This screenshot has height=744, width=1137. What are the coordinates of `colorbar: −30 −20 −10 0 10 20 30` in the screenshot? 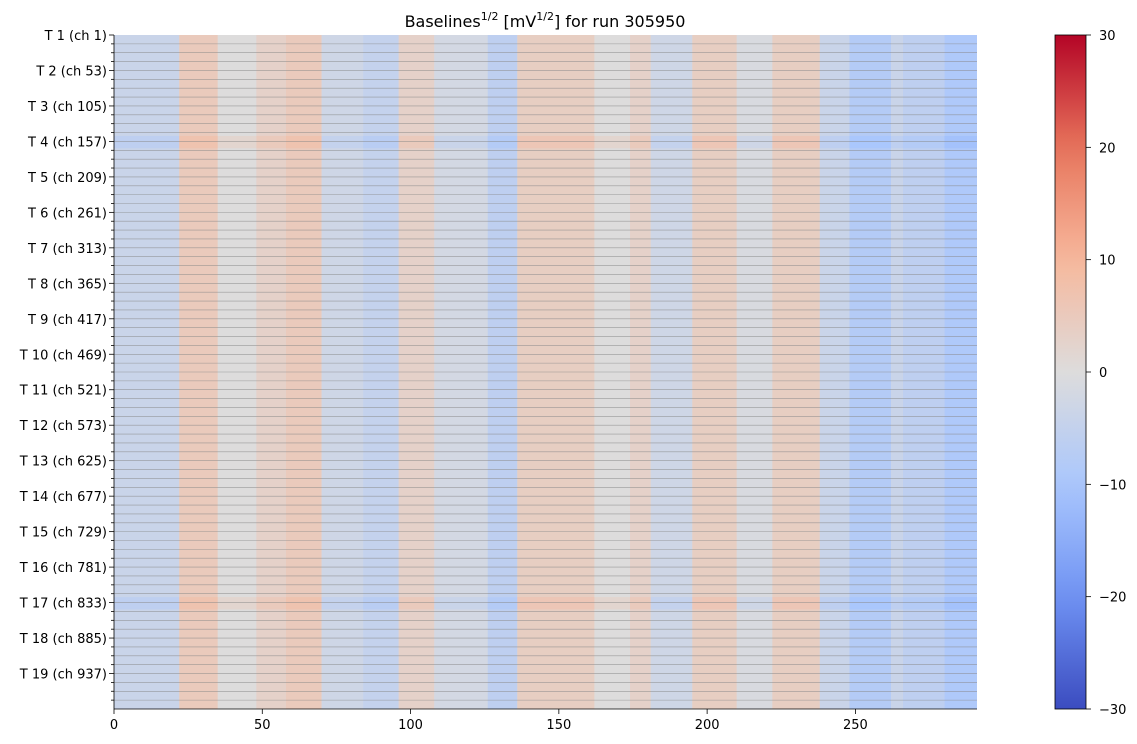 It's located at (1090, 373).